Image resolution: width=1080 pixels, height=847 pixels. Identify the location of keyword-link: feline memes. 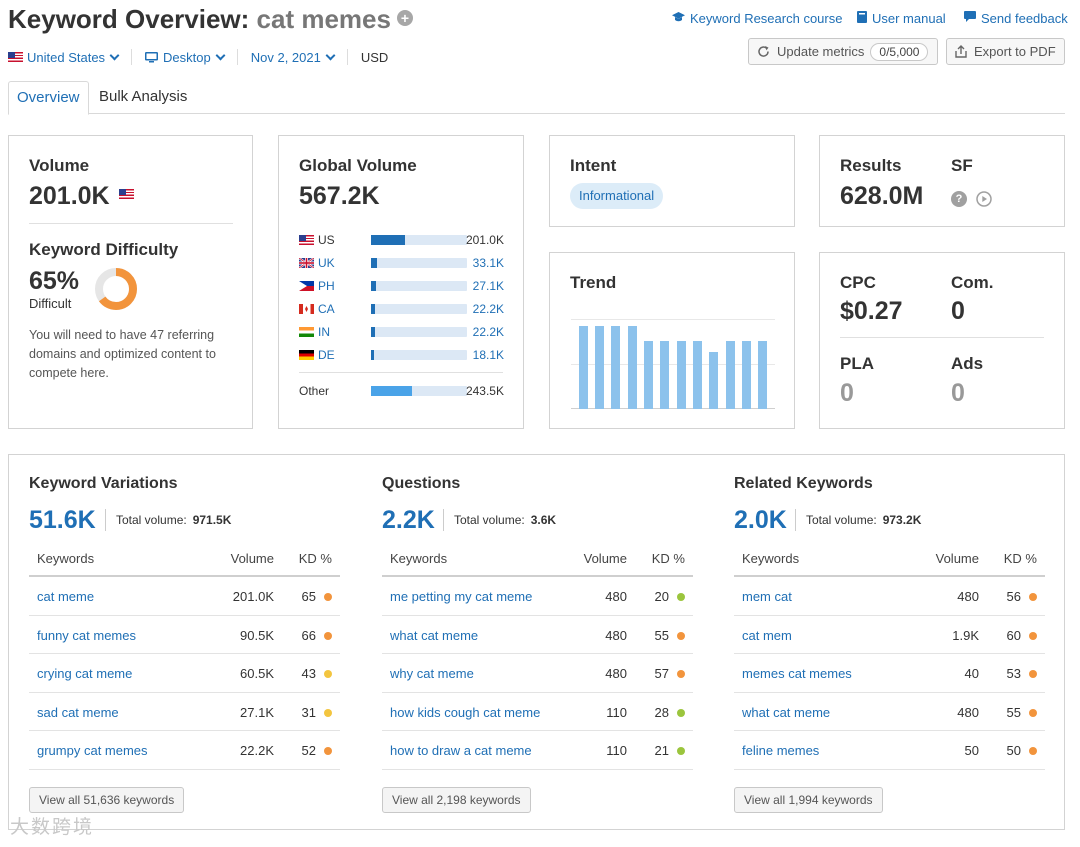
(781, 750).